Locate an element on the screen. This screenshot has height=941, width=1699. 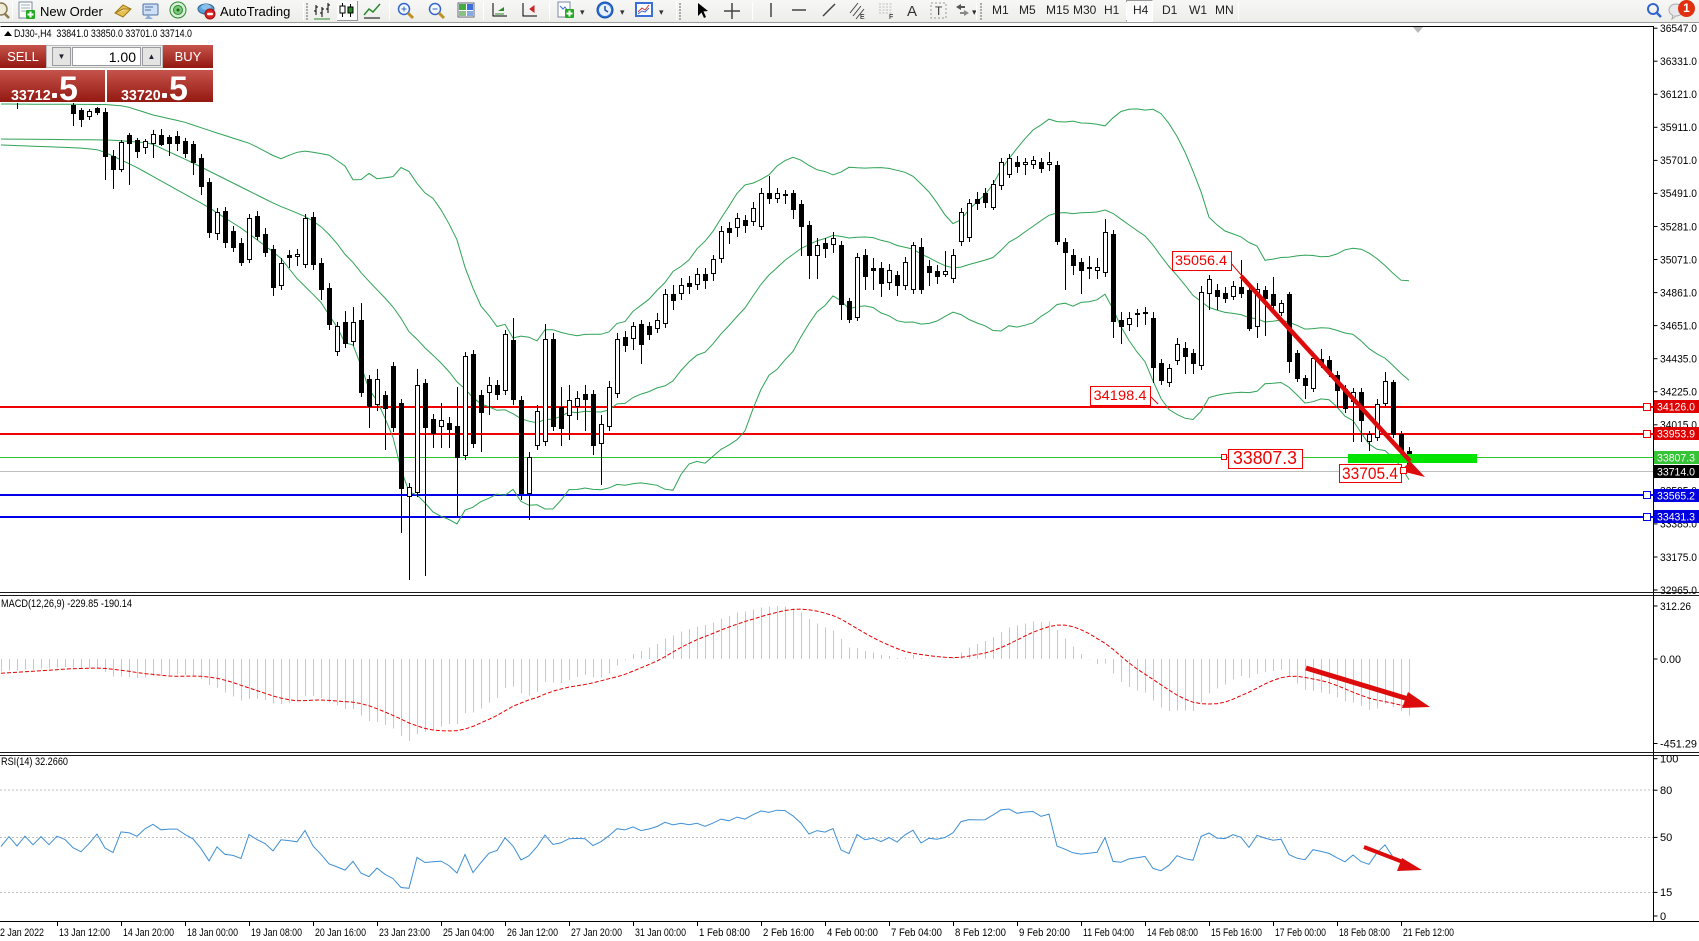
svg-text: MACD(12,26,9) -229.85 -190.14 is located at coordinates (66, 604).